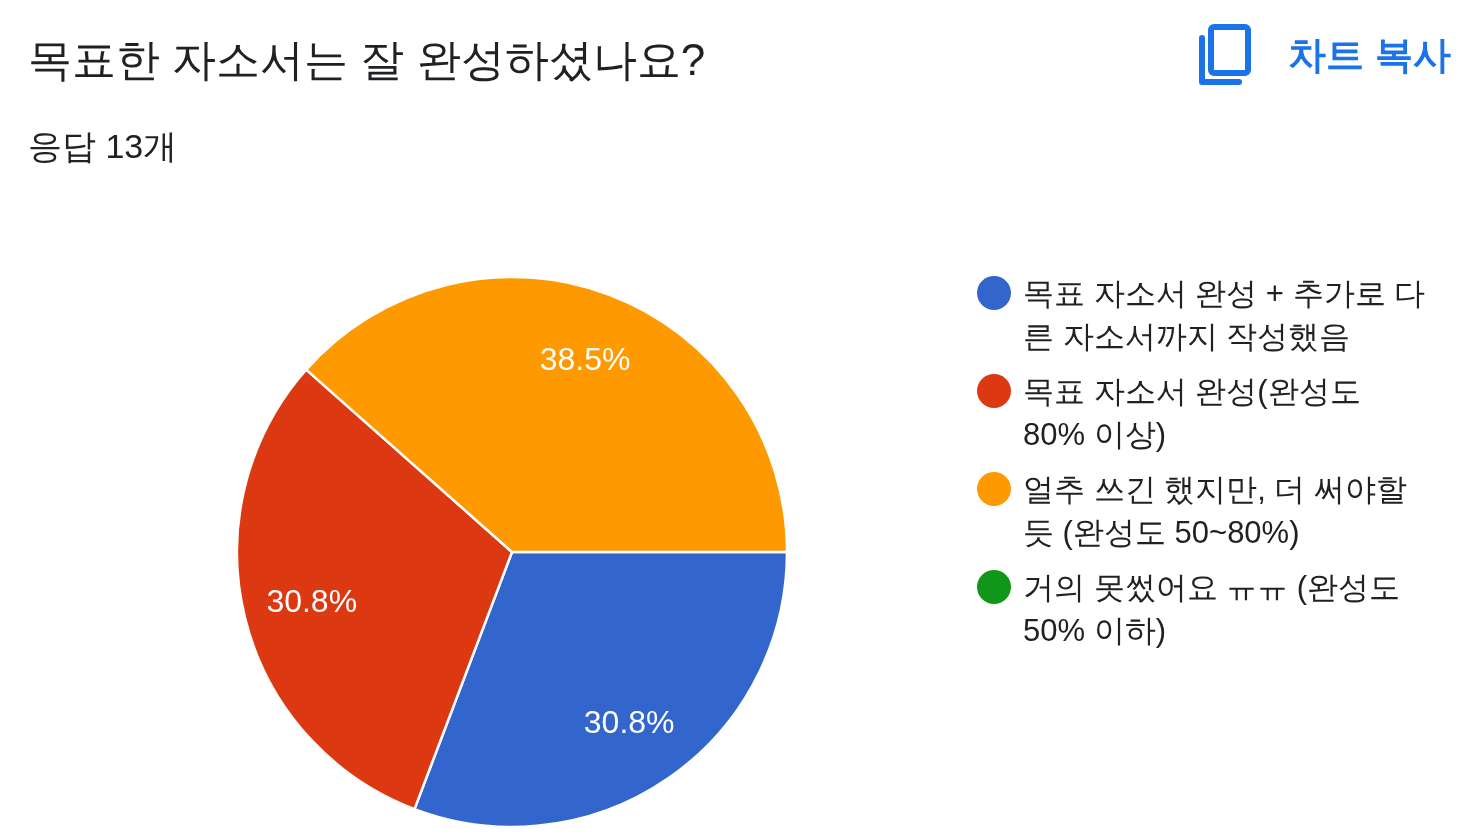 The width and height of the screenshot is (1459, 840). Describe the element at coordinates (585, 359) in the screenshot. I see `data-label: 38.5%` at that location.